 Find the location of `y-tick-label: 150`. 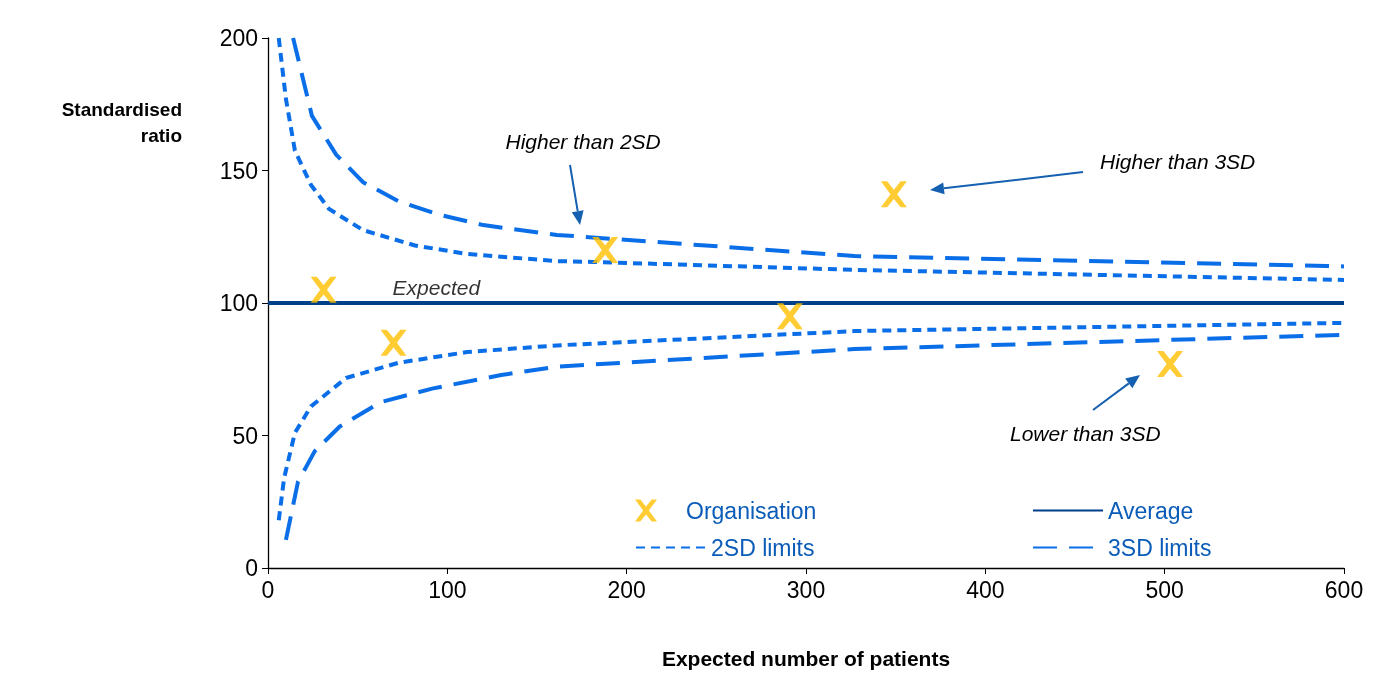

y-tick-label: 150 is located at coordinates (238, 170).